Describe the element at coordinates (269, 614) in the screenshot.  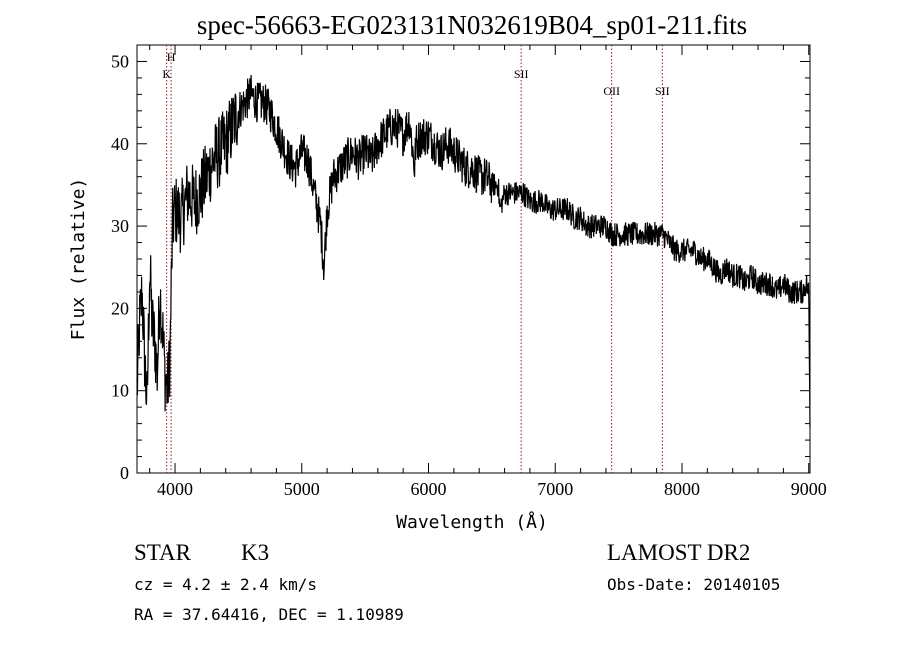
I see `sky-coordinates: RA = 37.64416, DEC = 1.10989` at that location.